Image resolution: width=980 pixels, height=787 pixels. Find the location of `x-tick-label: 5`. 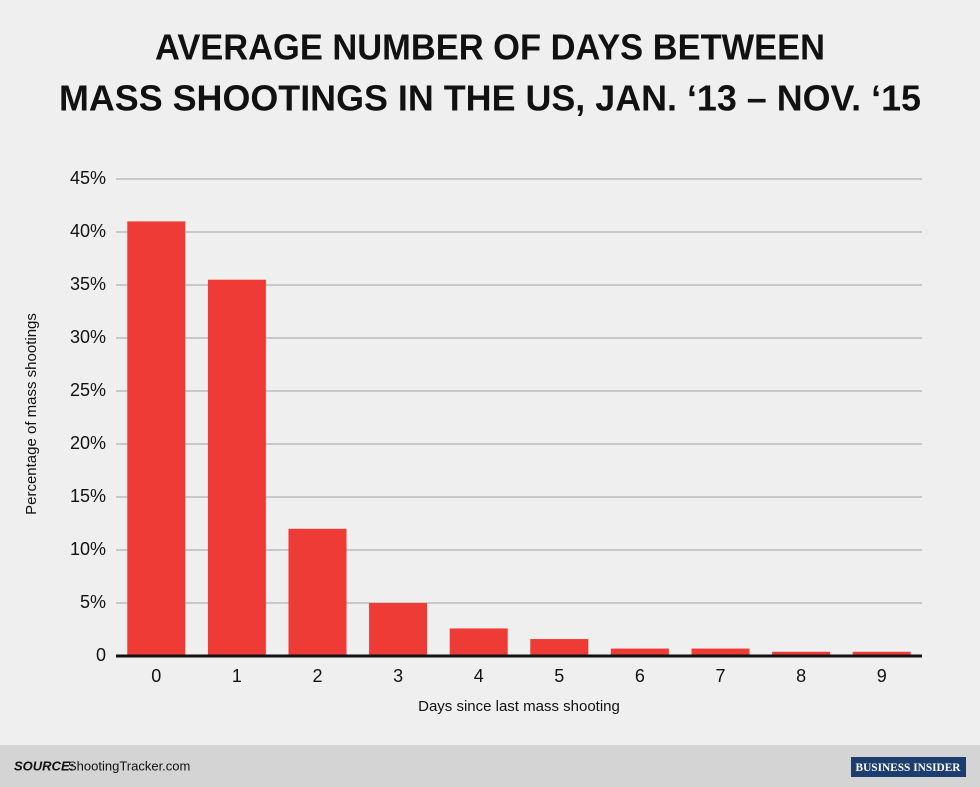

x-tick-label: 5 is located at coordinates (559, 676).